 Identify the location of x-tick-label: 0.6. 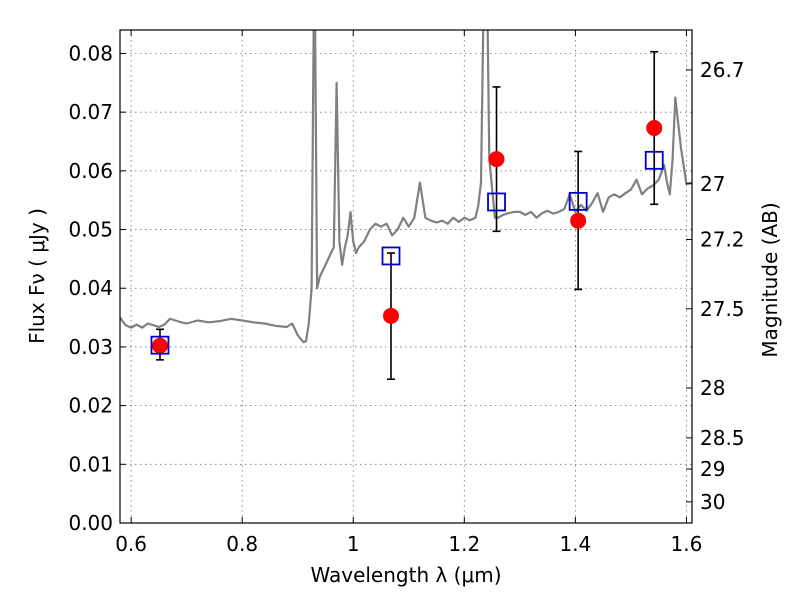
(131, 544).